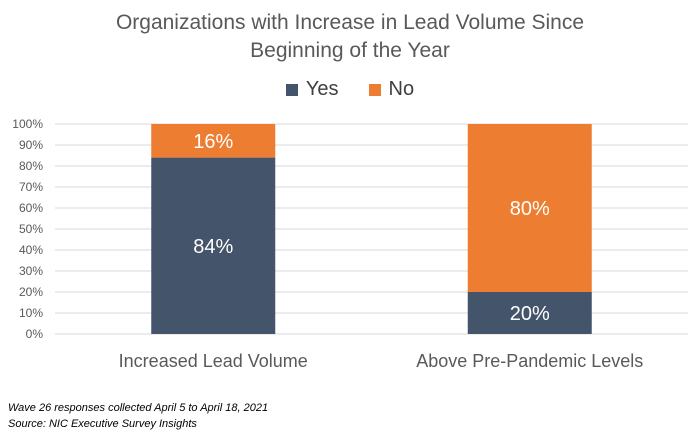  What do you see at coordinates (31, 166) in the screenshot?
I see `y-tick-label: 80%` at bounding box center [31, 166].